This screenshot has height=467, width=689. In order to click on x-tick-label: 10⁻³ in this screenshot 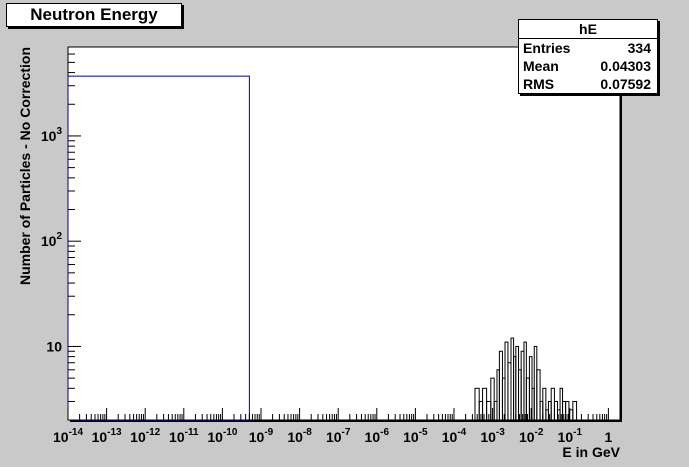, I will do `click(492, 436)`.